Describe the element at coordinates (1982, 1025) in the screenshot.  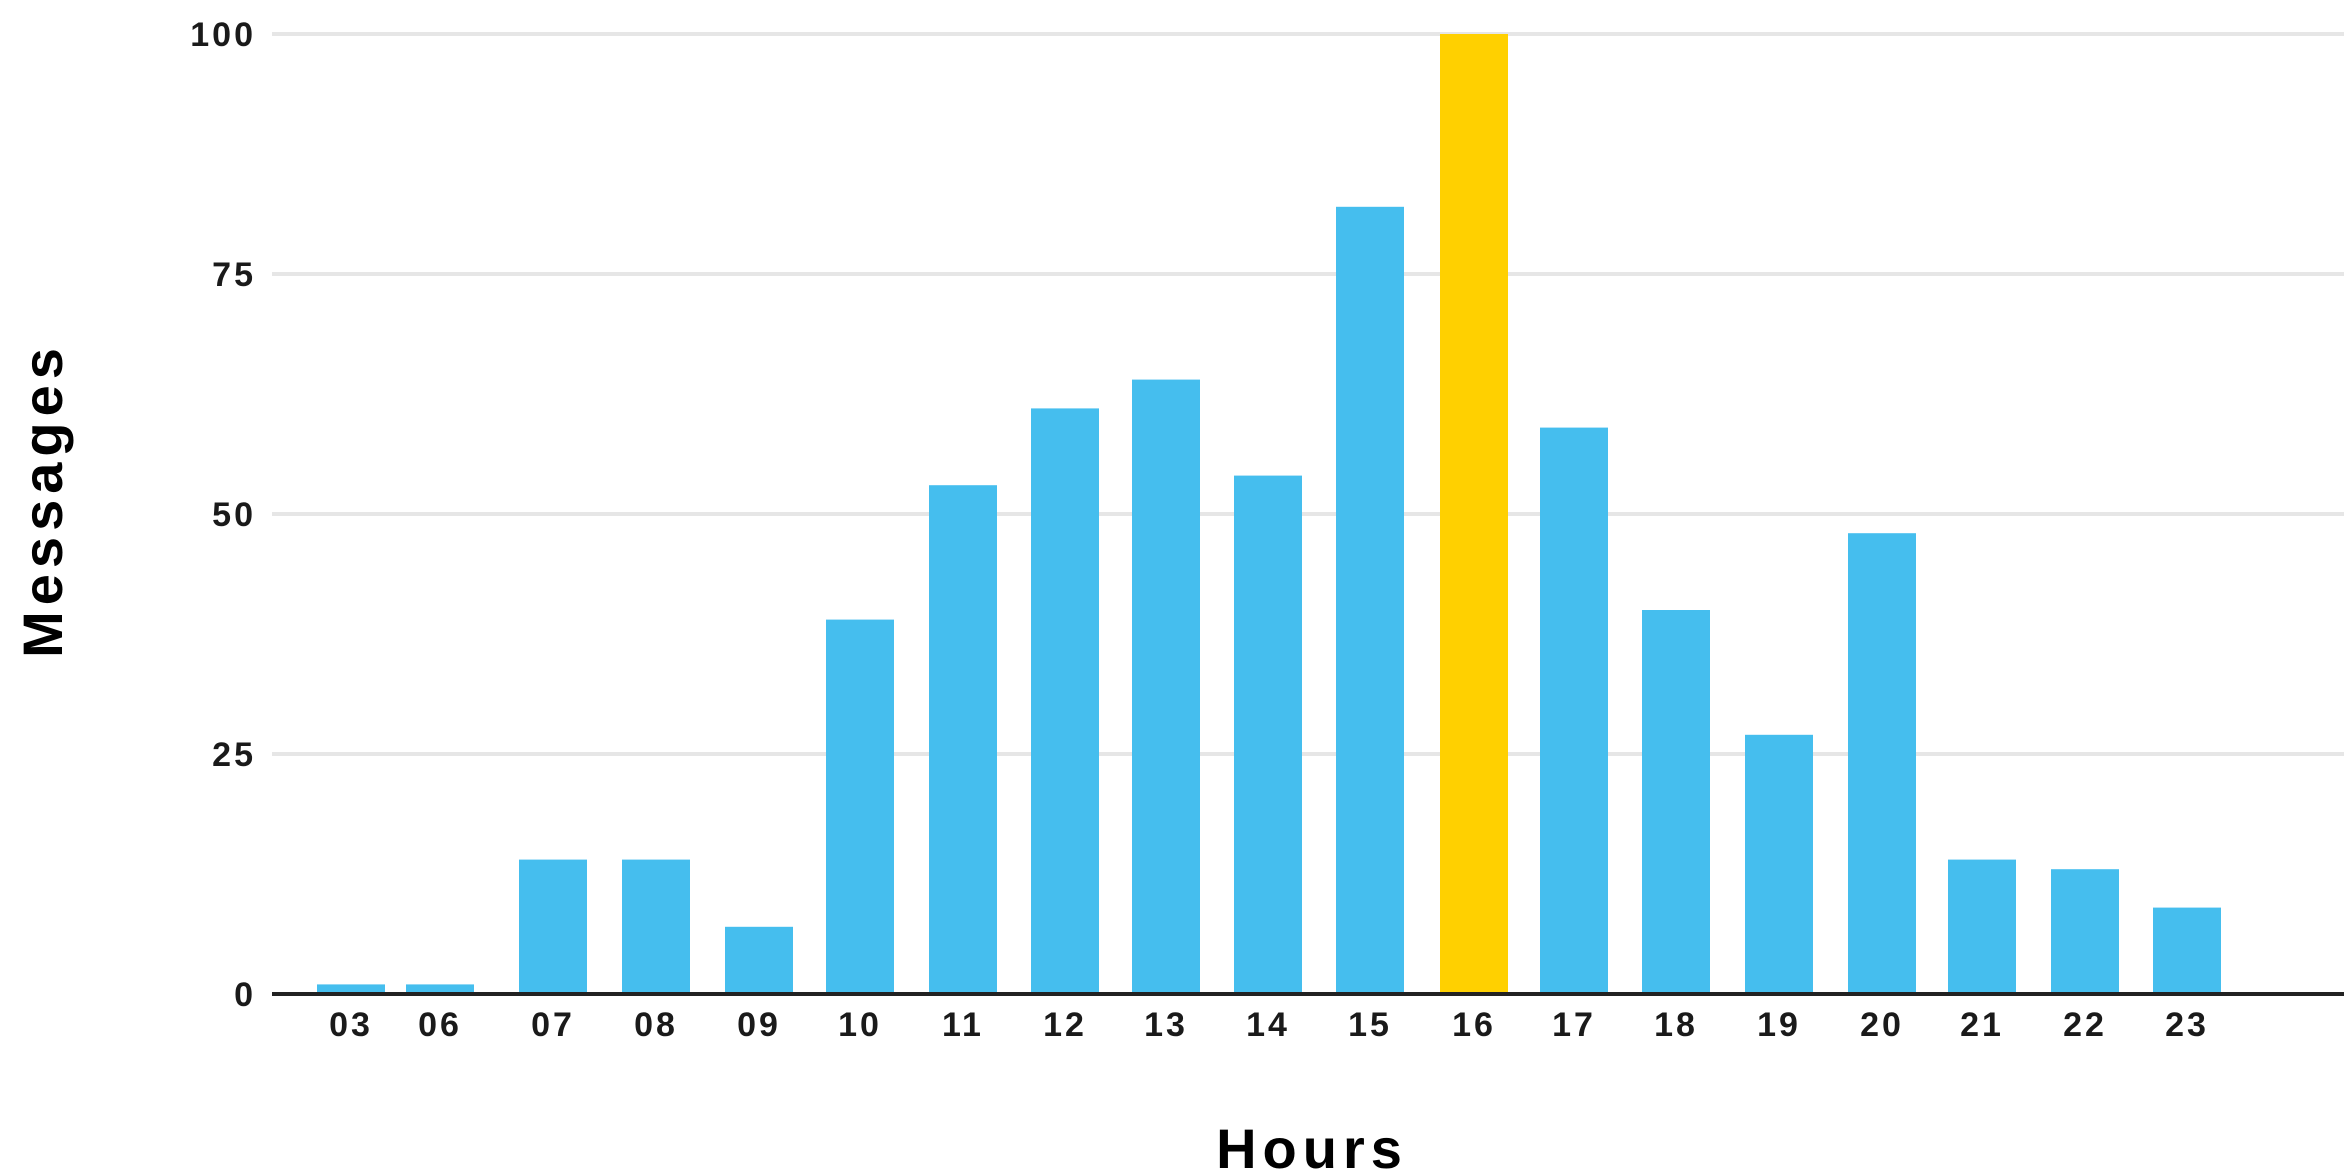
I see `x-tick-label: 21` at that location.